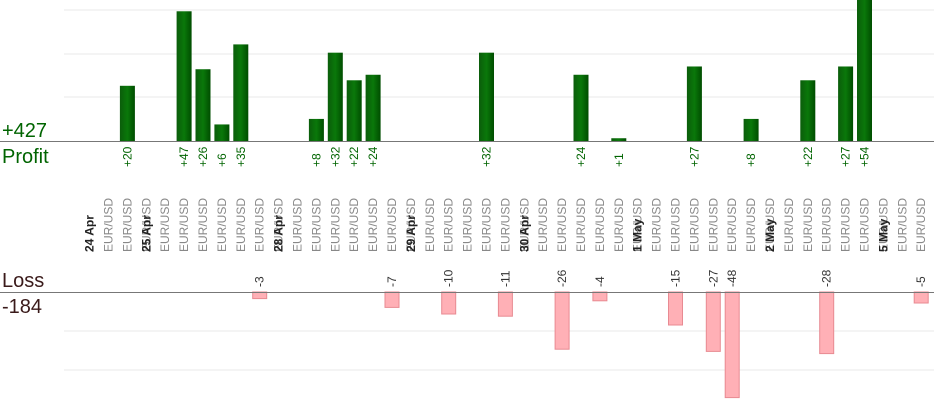  Describe the element at coordinates (505, 278) in the screenshot. I see `loss-value-label: -11` at that location.